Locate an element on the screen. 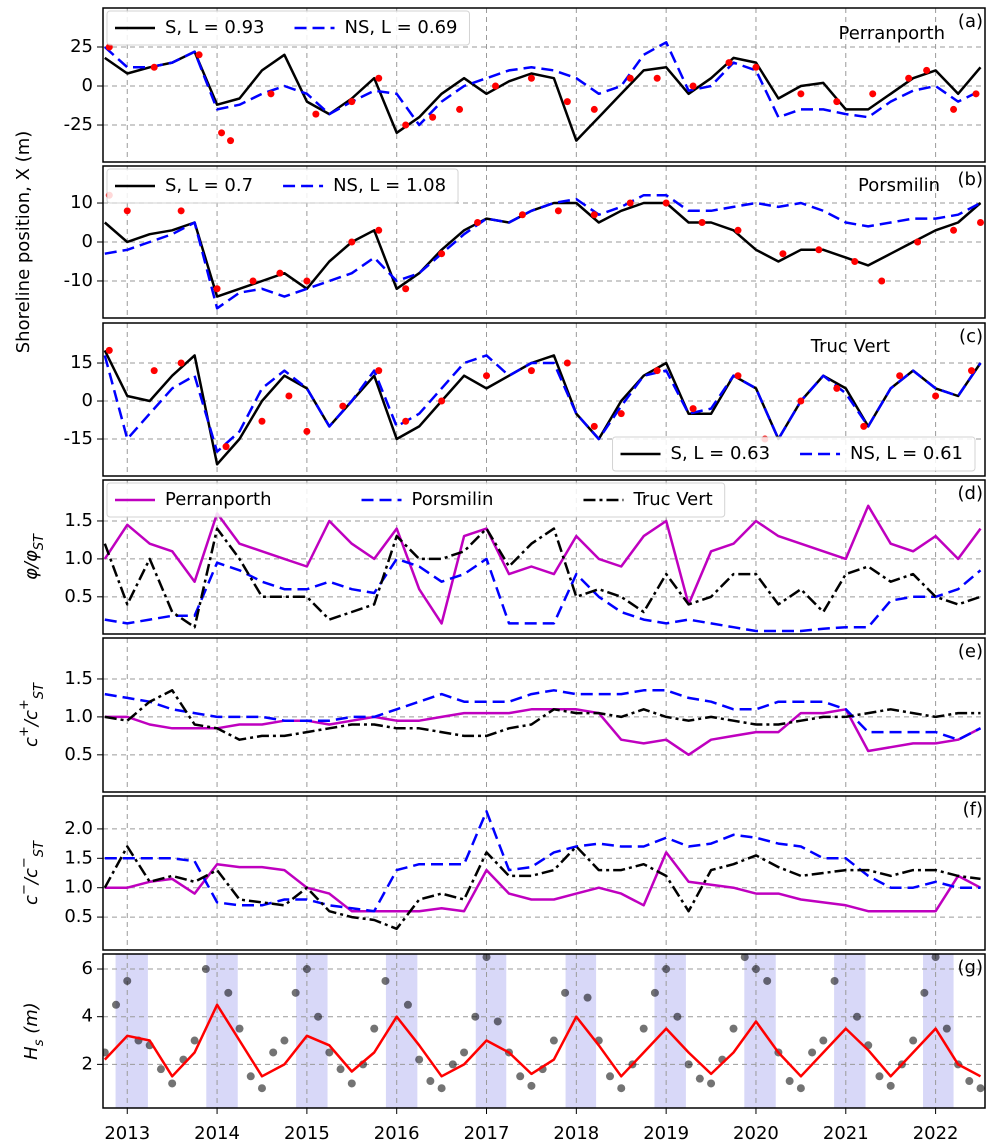 The width and height of the screenshot is (987, 1148). legend-label: NS, L = 0.61 is located at coordinates (906, 453).